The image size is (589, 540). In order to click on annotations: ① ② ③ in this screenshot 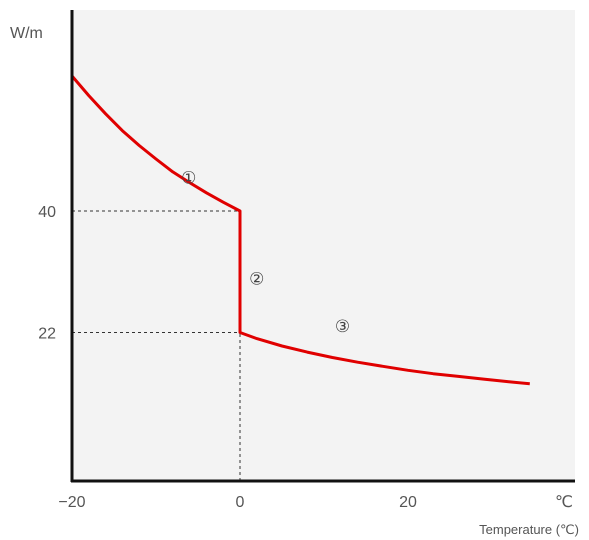, I will do `click(265, 252)`.